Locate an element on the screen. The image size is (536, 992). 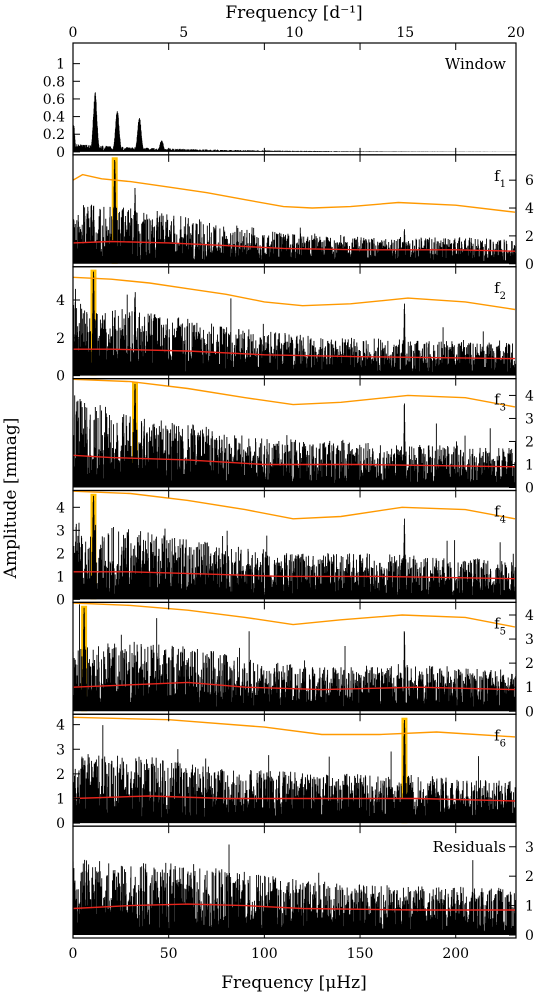
panel-label: f5 is located at coordinates (500, 625).